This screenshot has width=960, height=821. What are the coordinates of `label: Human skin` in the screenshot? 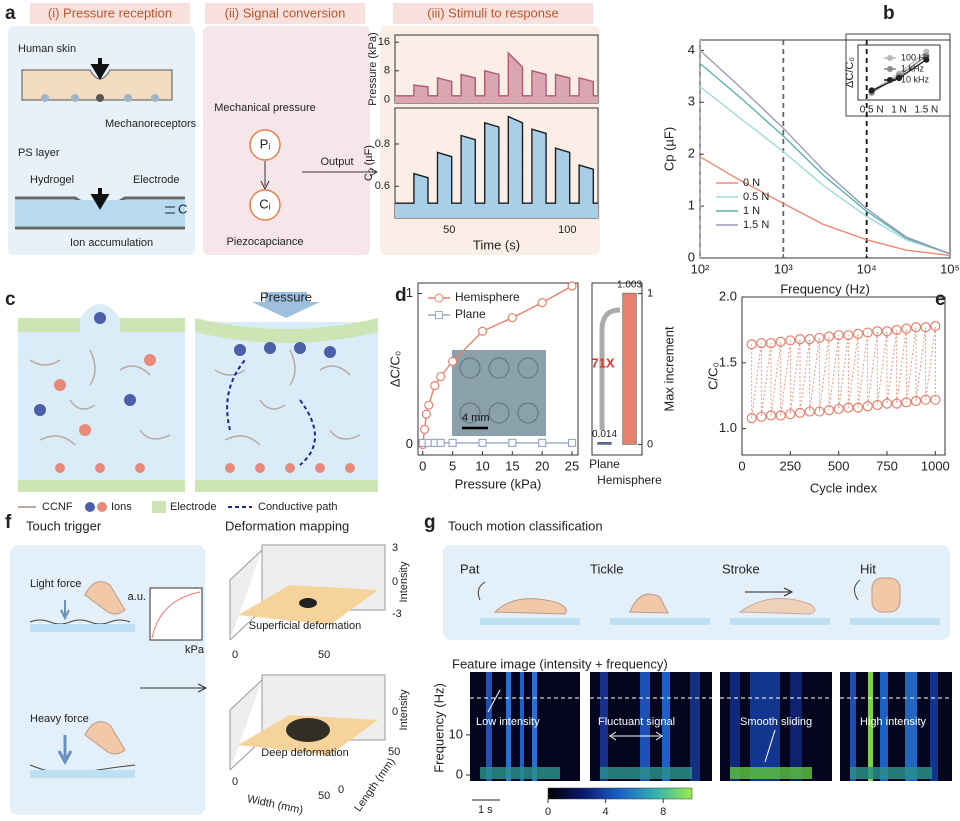 It's located at (47, 49).